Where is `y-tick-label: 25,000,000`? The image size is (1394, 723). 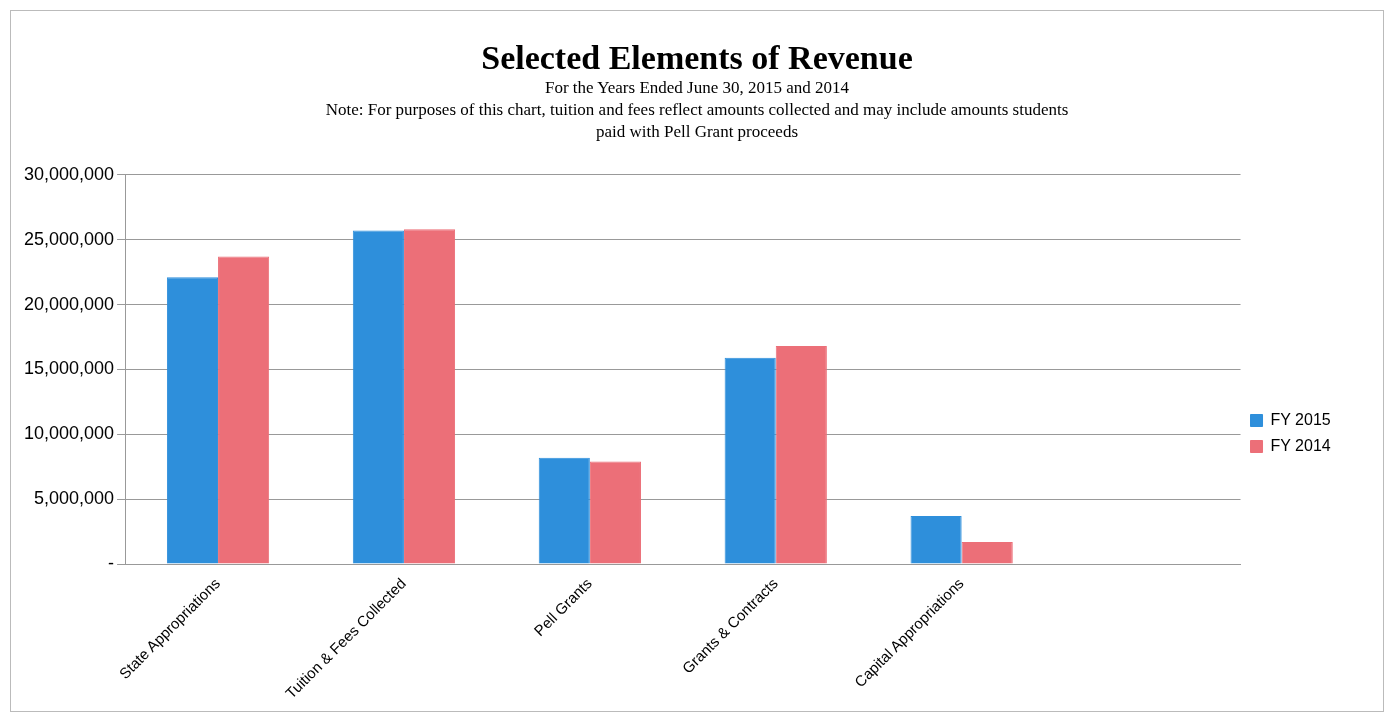
y-tick-label: 25,000,000 is located at coordinates (69, 238).